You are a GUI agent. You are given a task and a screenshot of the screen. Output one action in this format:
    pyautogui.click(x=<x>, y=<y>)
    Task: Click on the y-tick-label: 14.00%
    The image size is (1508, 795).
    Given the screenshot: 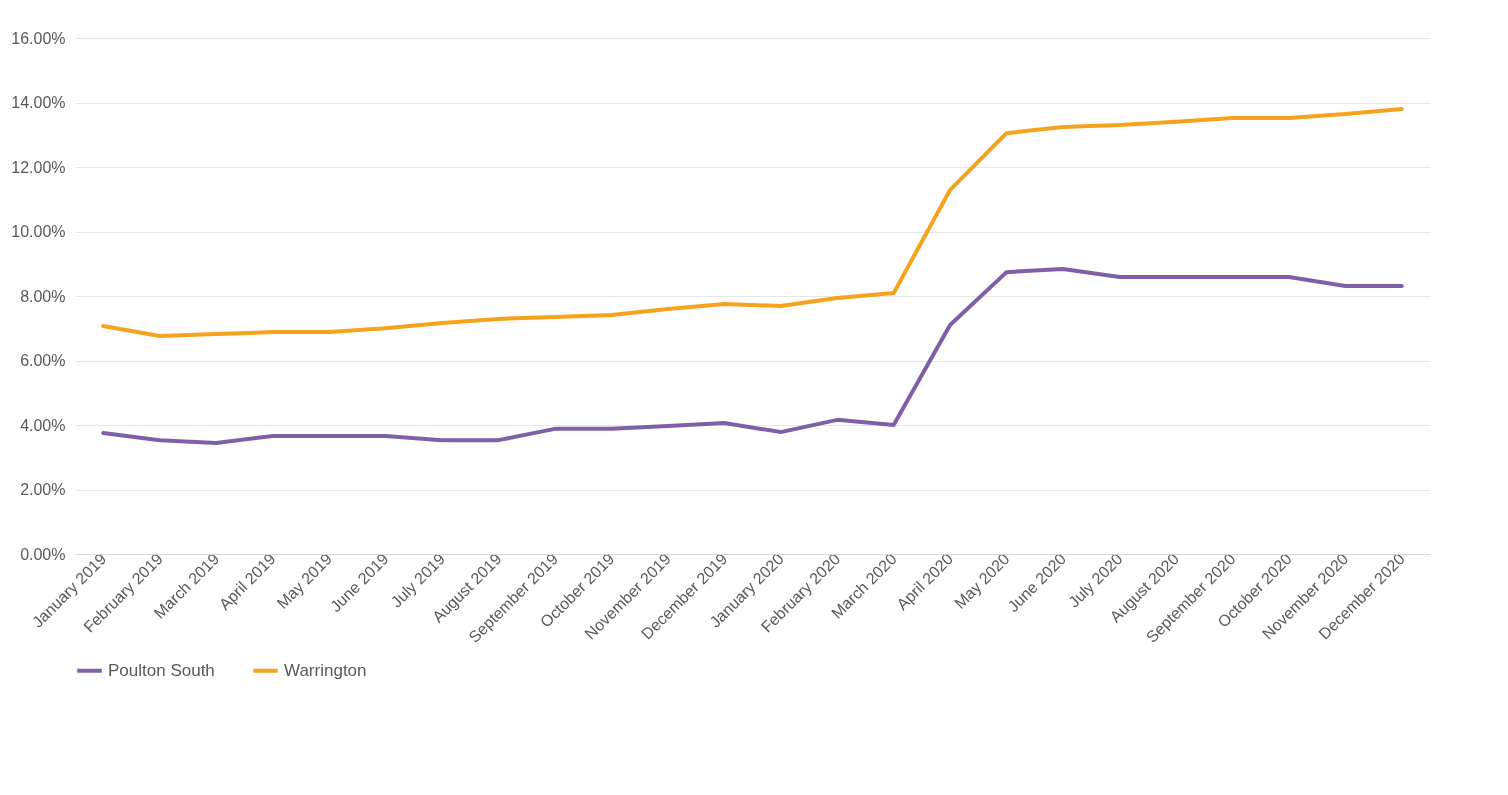 What is the action you would take?
    pyautogui.click(x=38, y=102)
    